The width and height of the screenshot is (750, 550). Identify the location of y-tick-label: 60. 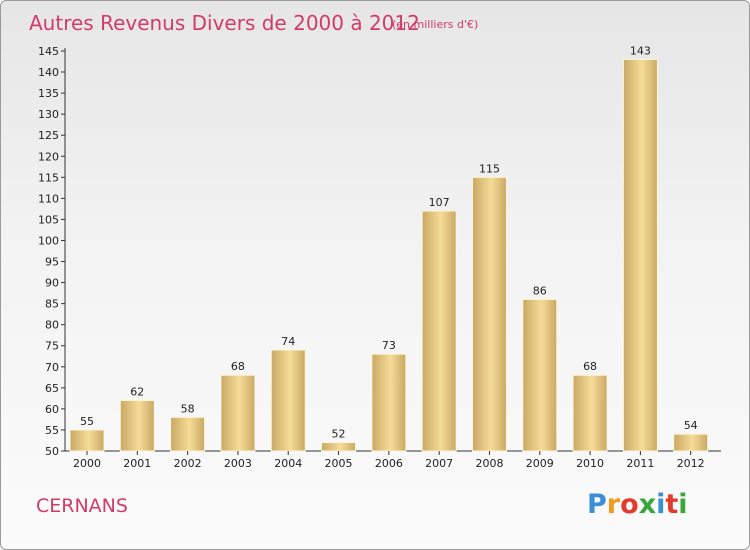
(52, 409).